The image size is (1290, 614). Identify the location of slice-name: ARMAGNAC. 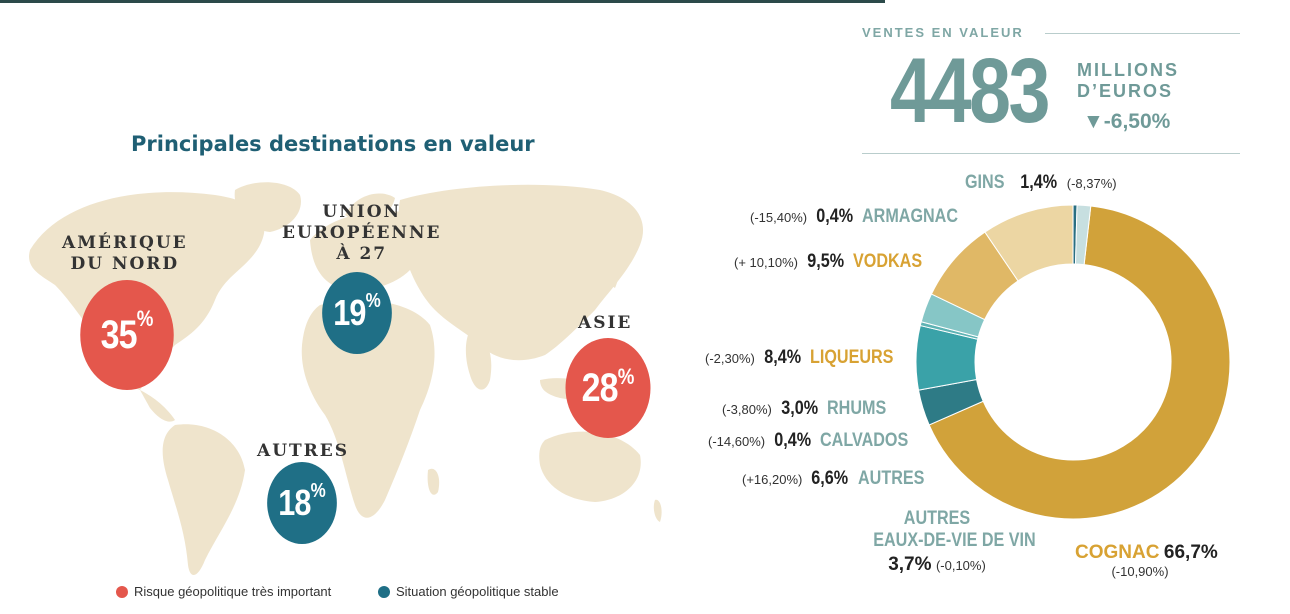
(910, 216).